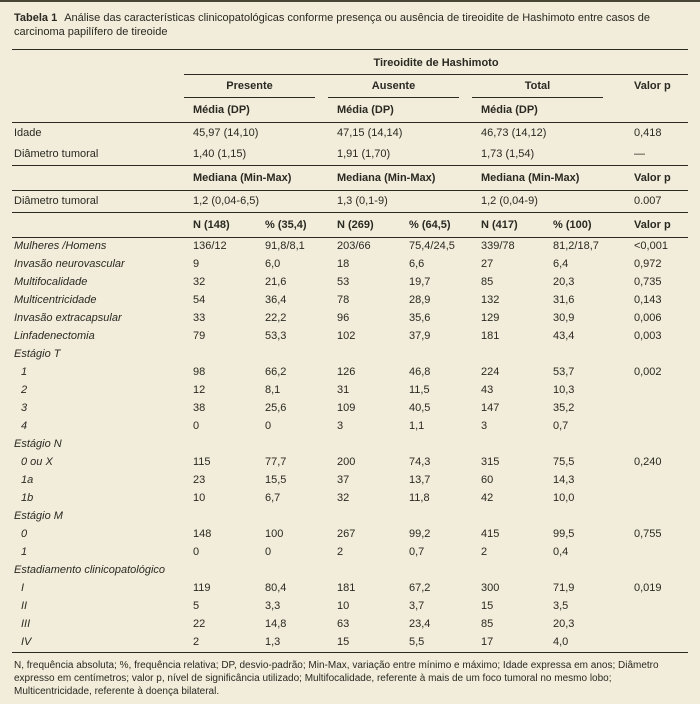 This screenshot has width=700, height=704. I want to click on cell-value: 119, so click(202, 588).